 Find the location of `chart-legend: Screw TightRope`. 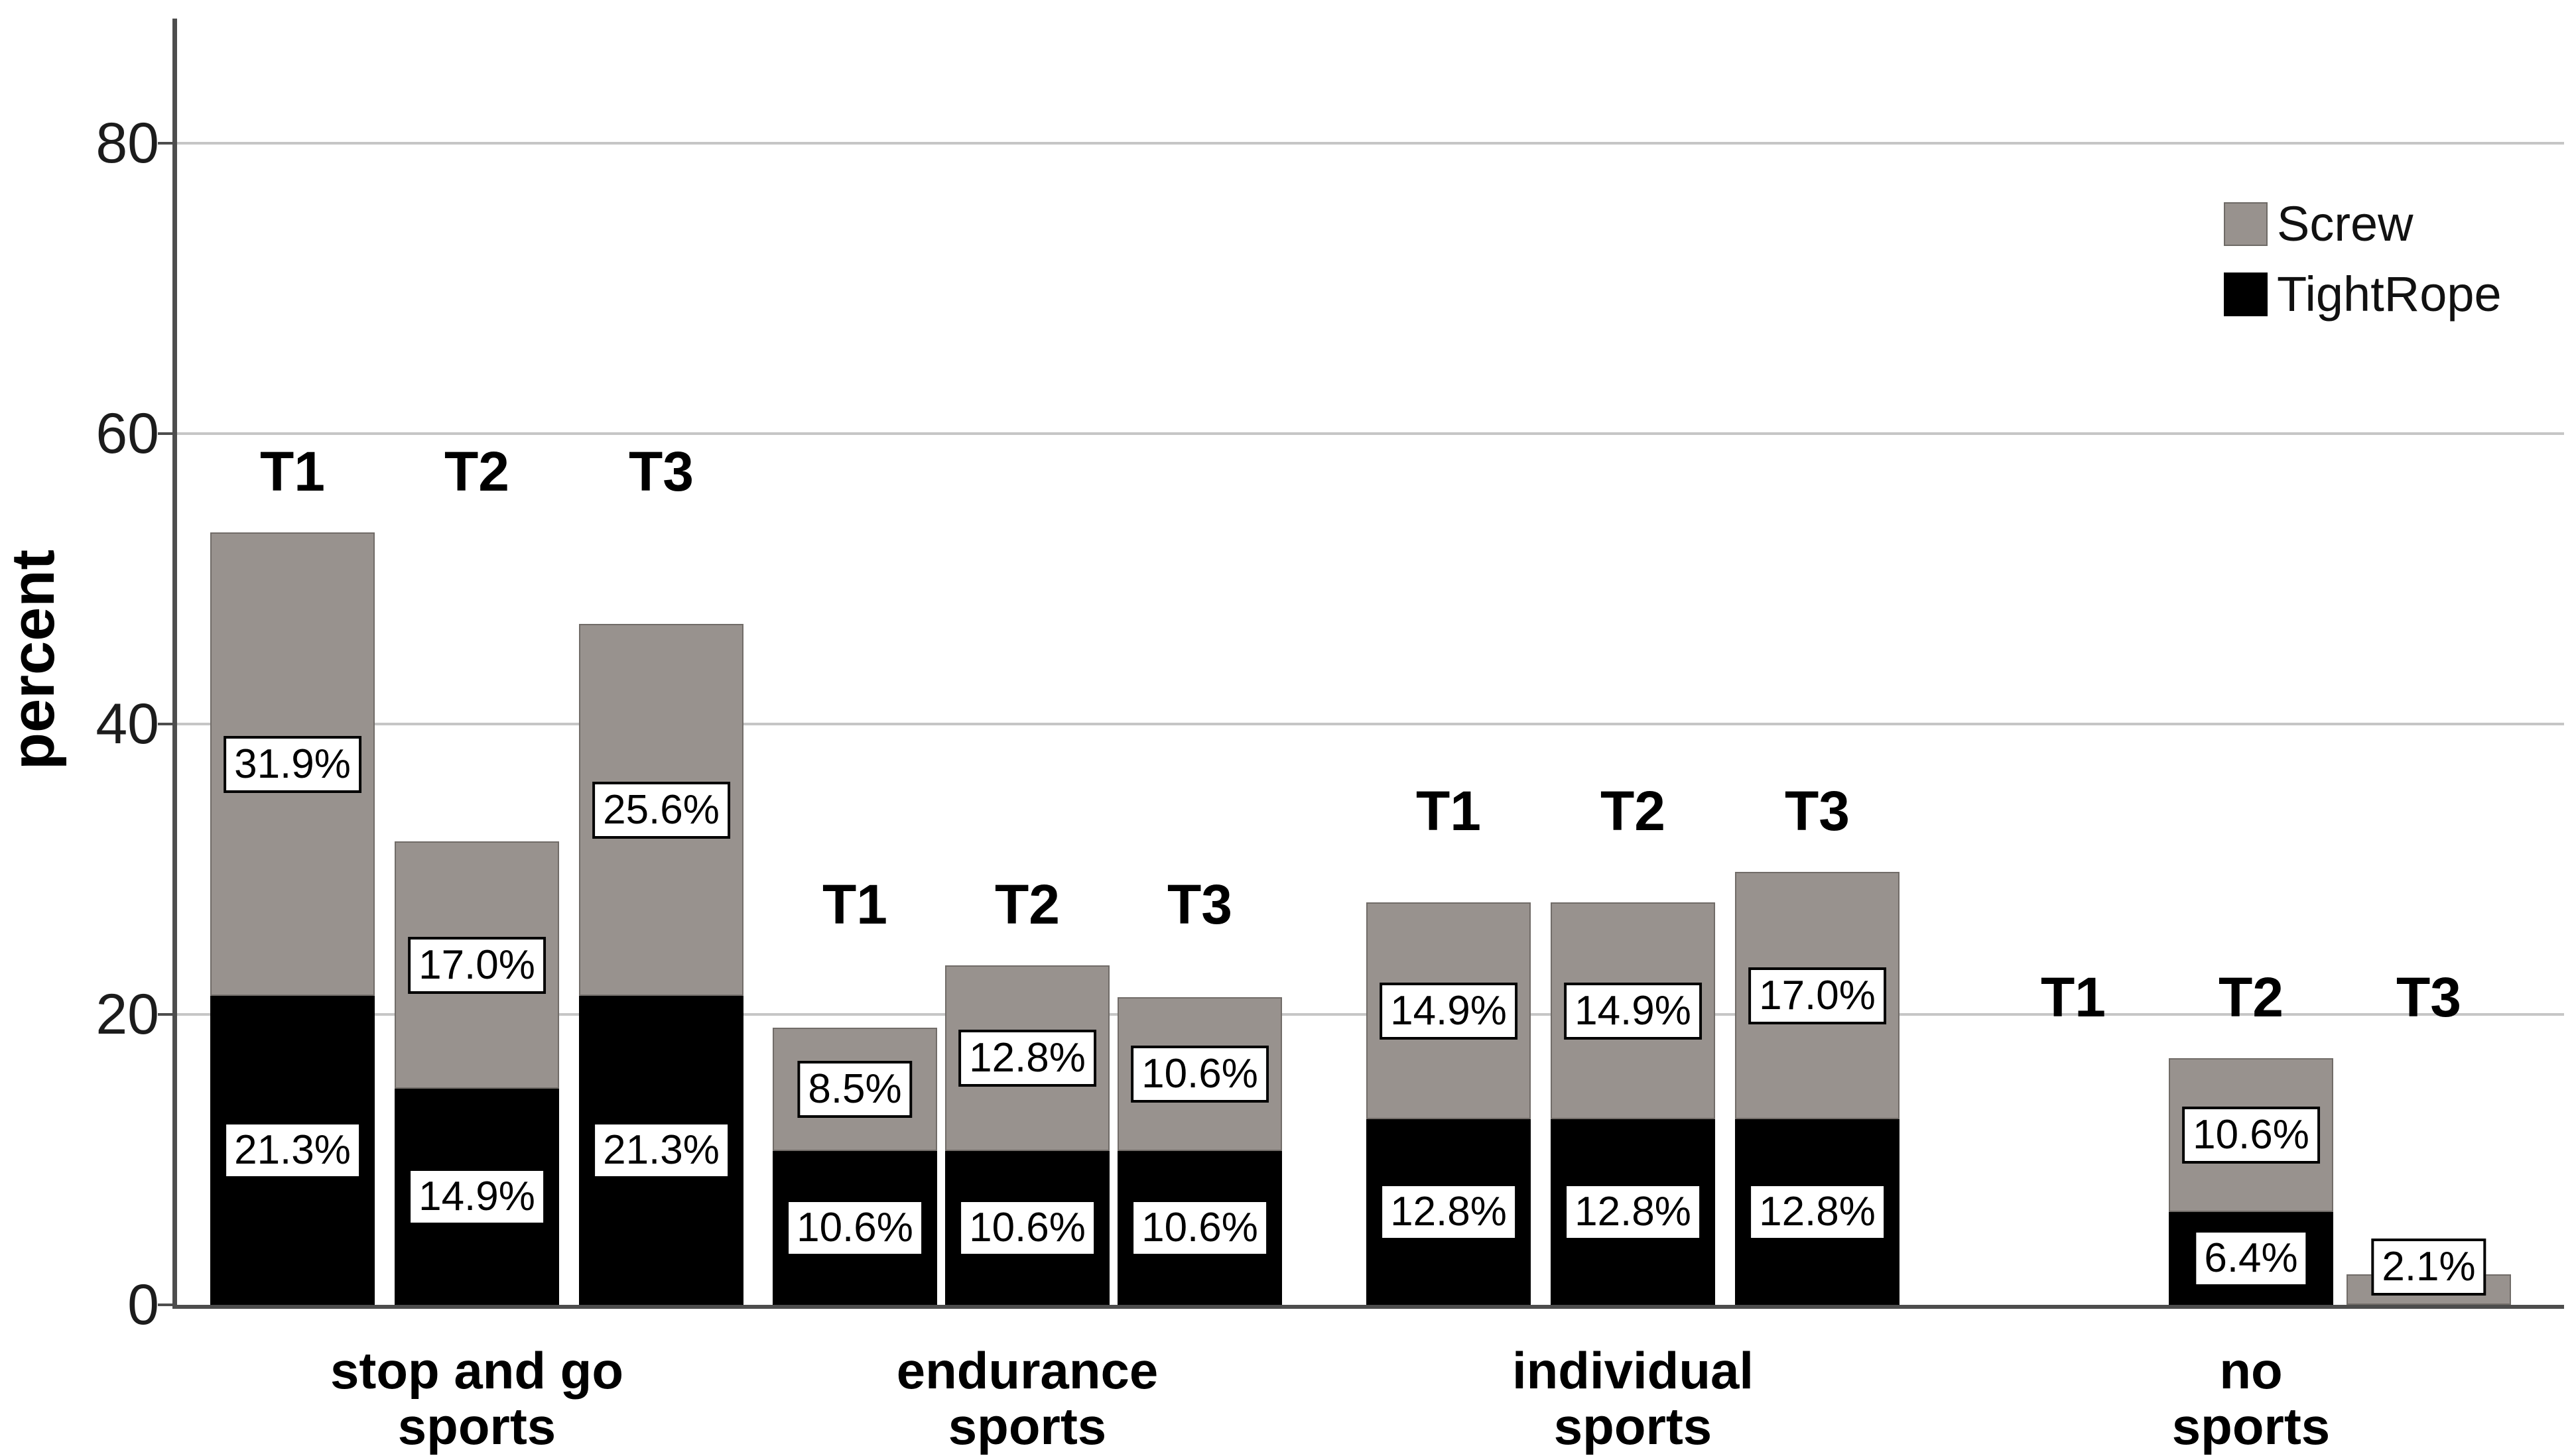

chart-legend: Screw TightRope is located at coordinates (2363, 268).